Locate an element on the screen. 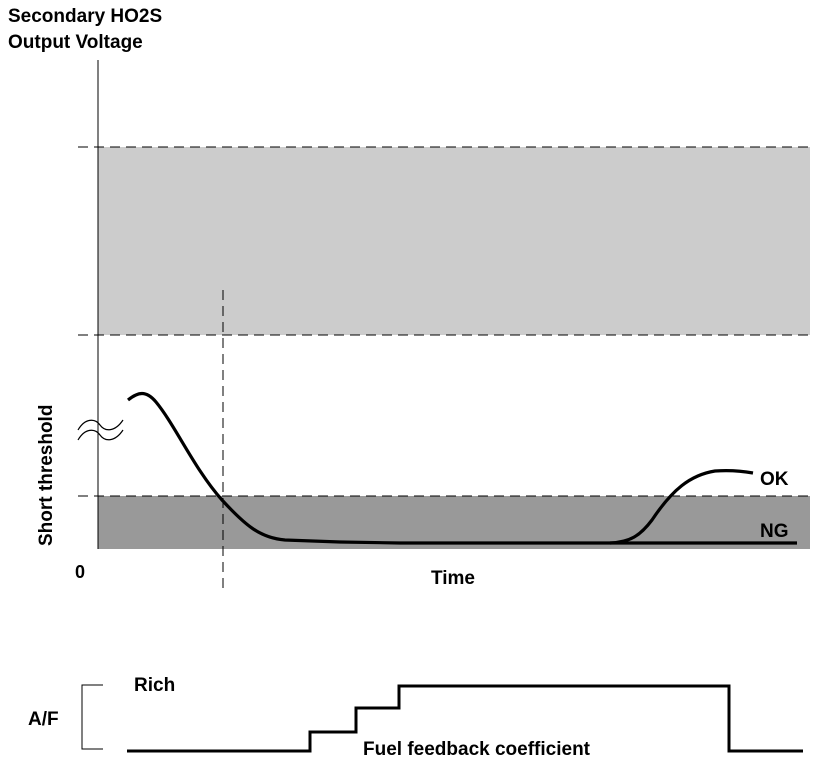 The height and width of the screenshot is (770, 838). short-threshold-band is located at coordinates (454, 522).